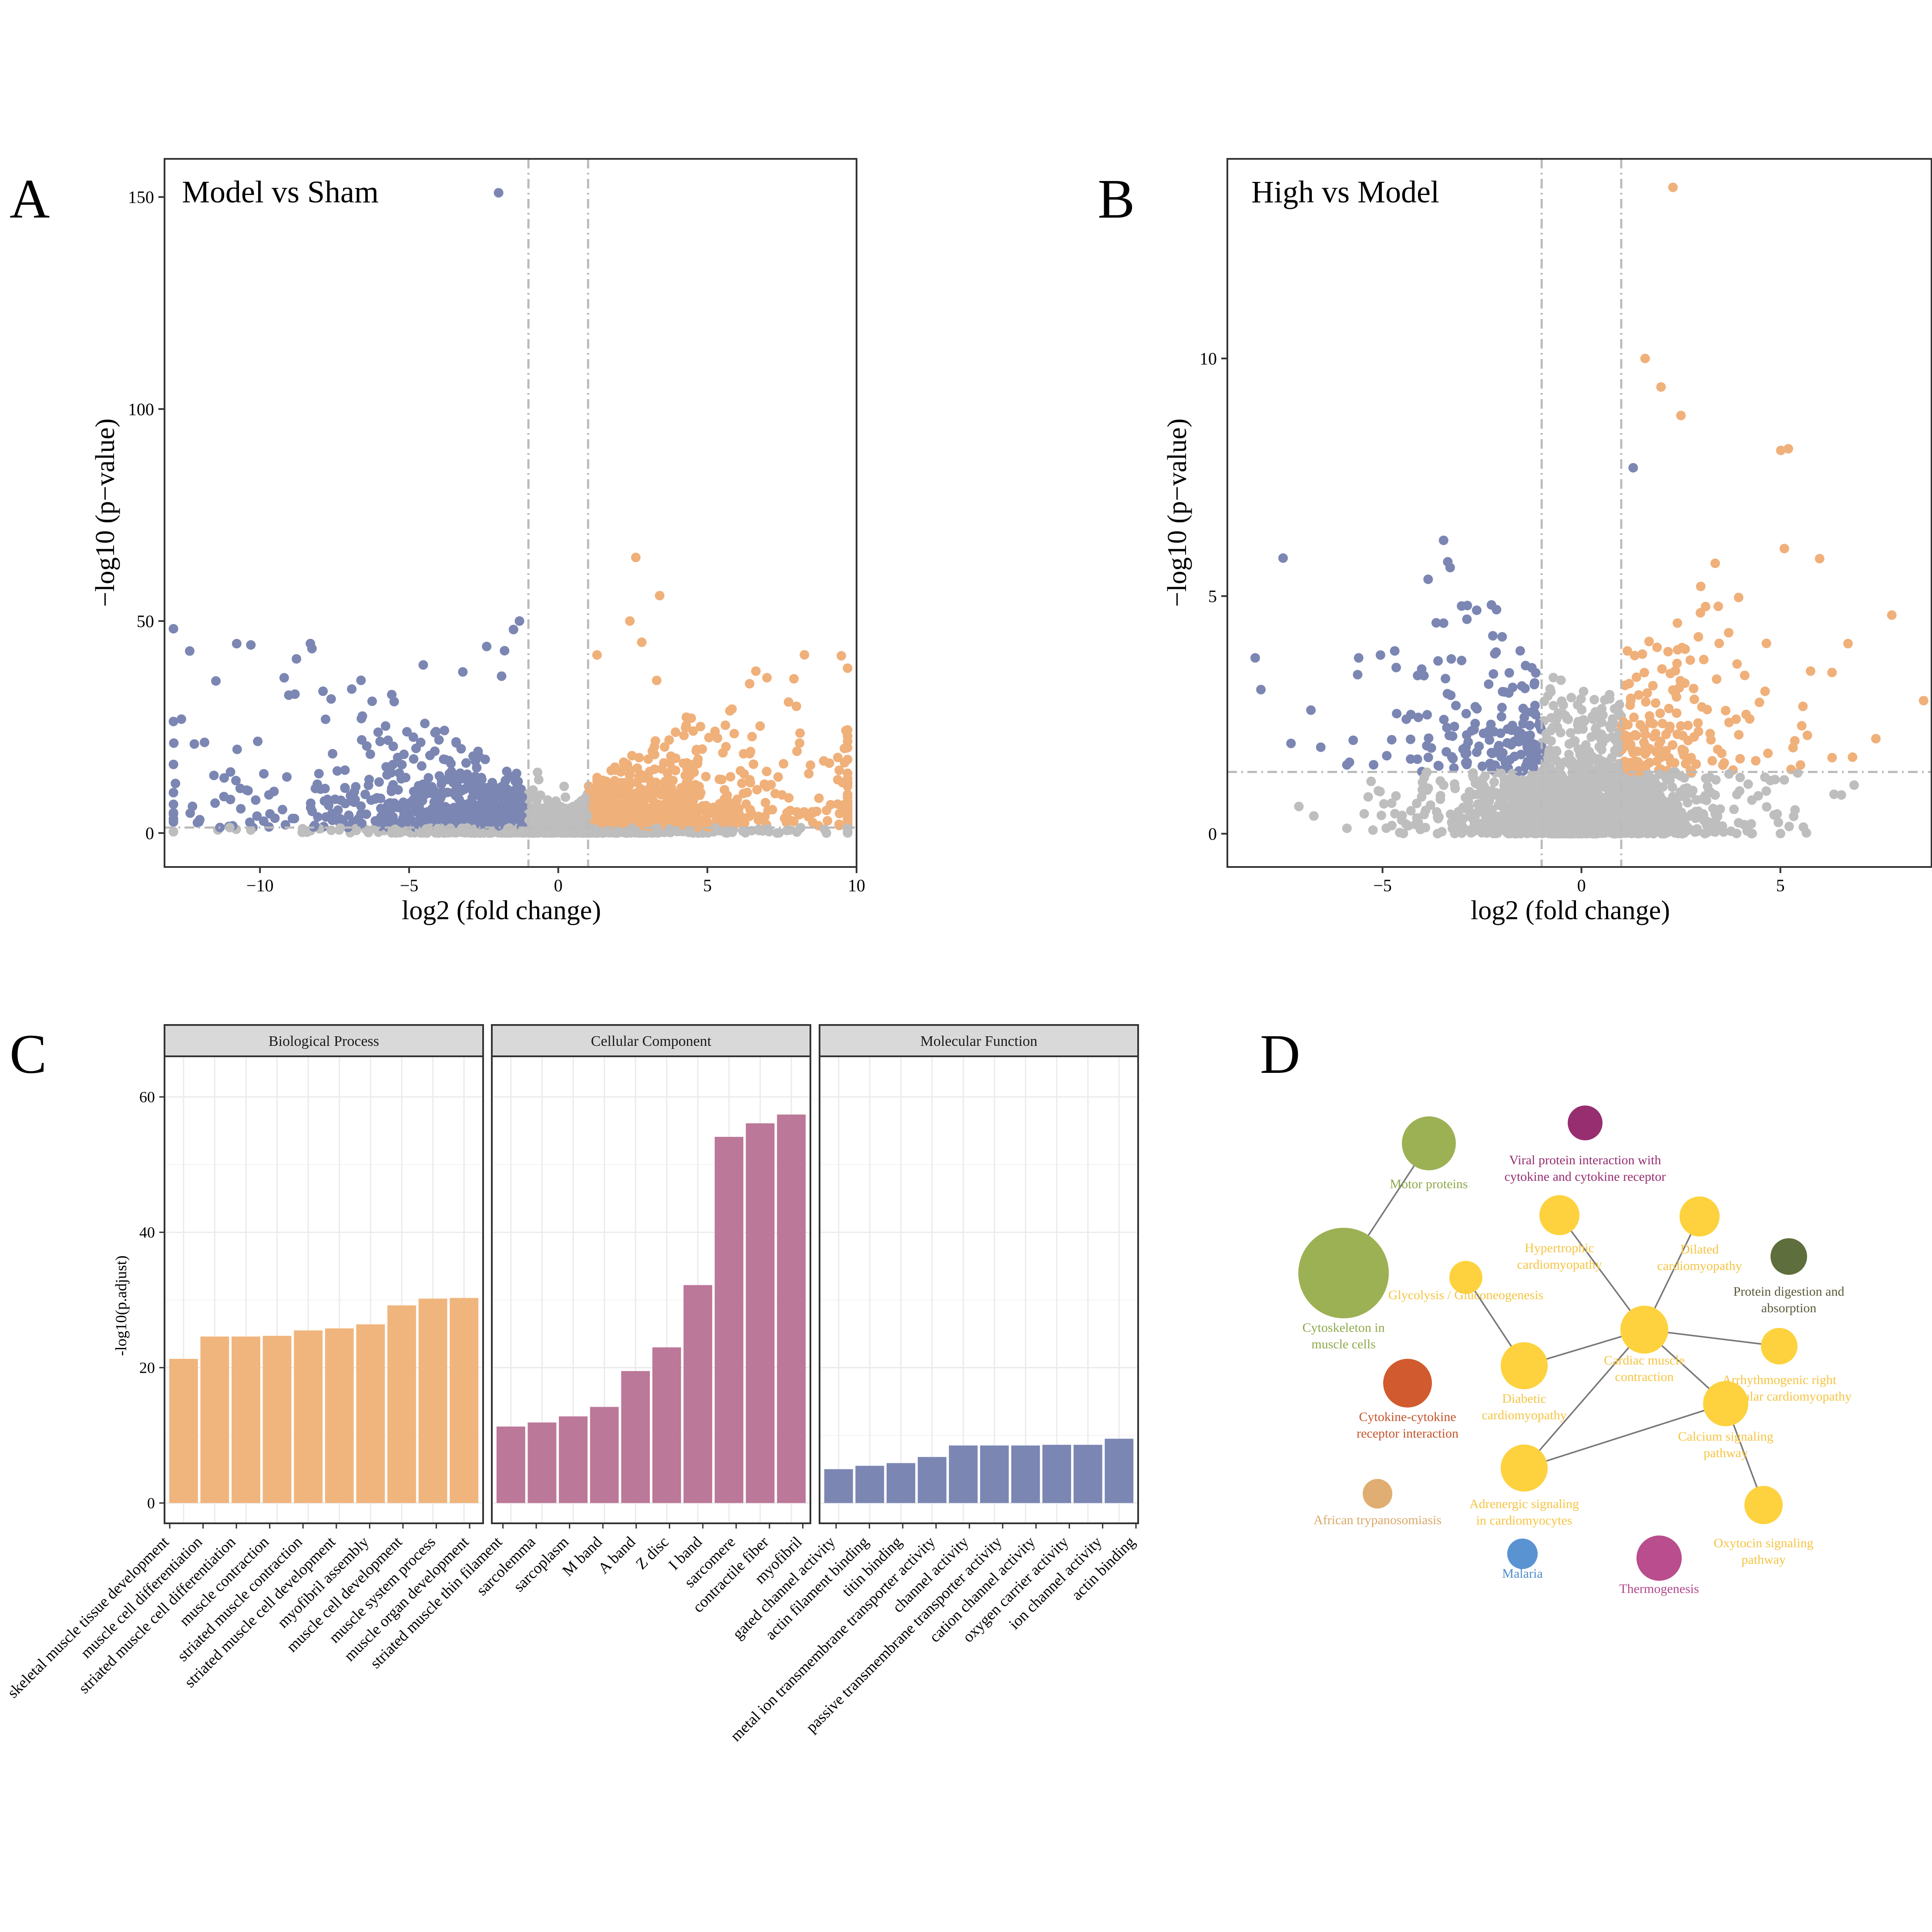  What do you see at coordinates (105, 512) in the screenshot?
I see `y-axis-label-a: −log10 (p−value)` at bounding box center [105, 512].